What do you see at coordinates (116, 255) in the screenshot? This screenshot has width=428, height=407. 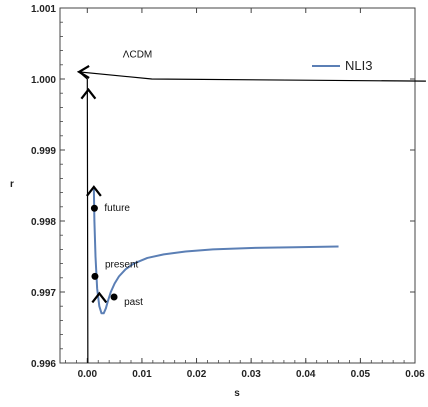 I see `points-layer: future present past` at bounding box center [116, 255].